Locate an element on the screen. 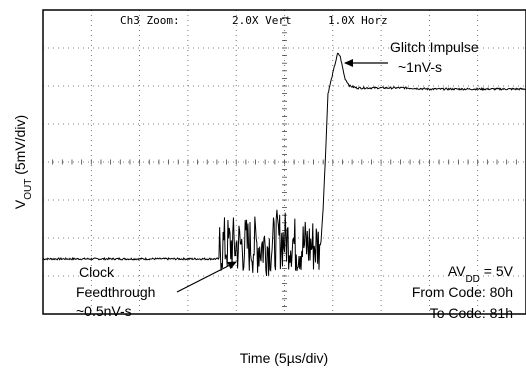 The width and height of the screenshot is (526, 374). annotation-glitch-title: Glitch Impulse is located at coordinates (434, 47).